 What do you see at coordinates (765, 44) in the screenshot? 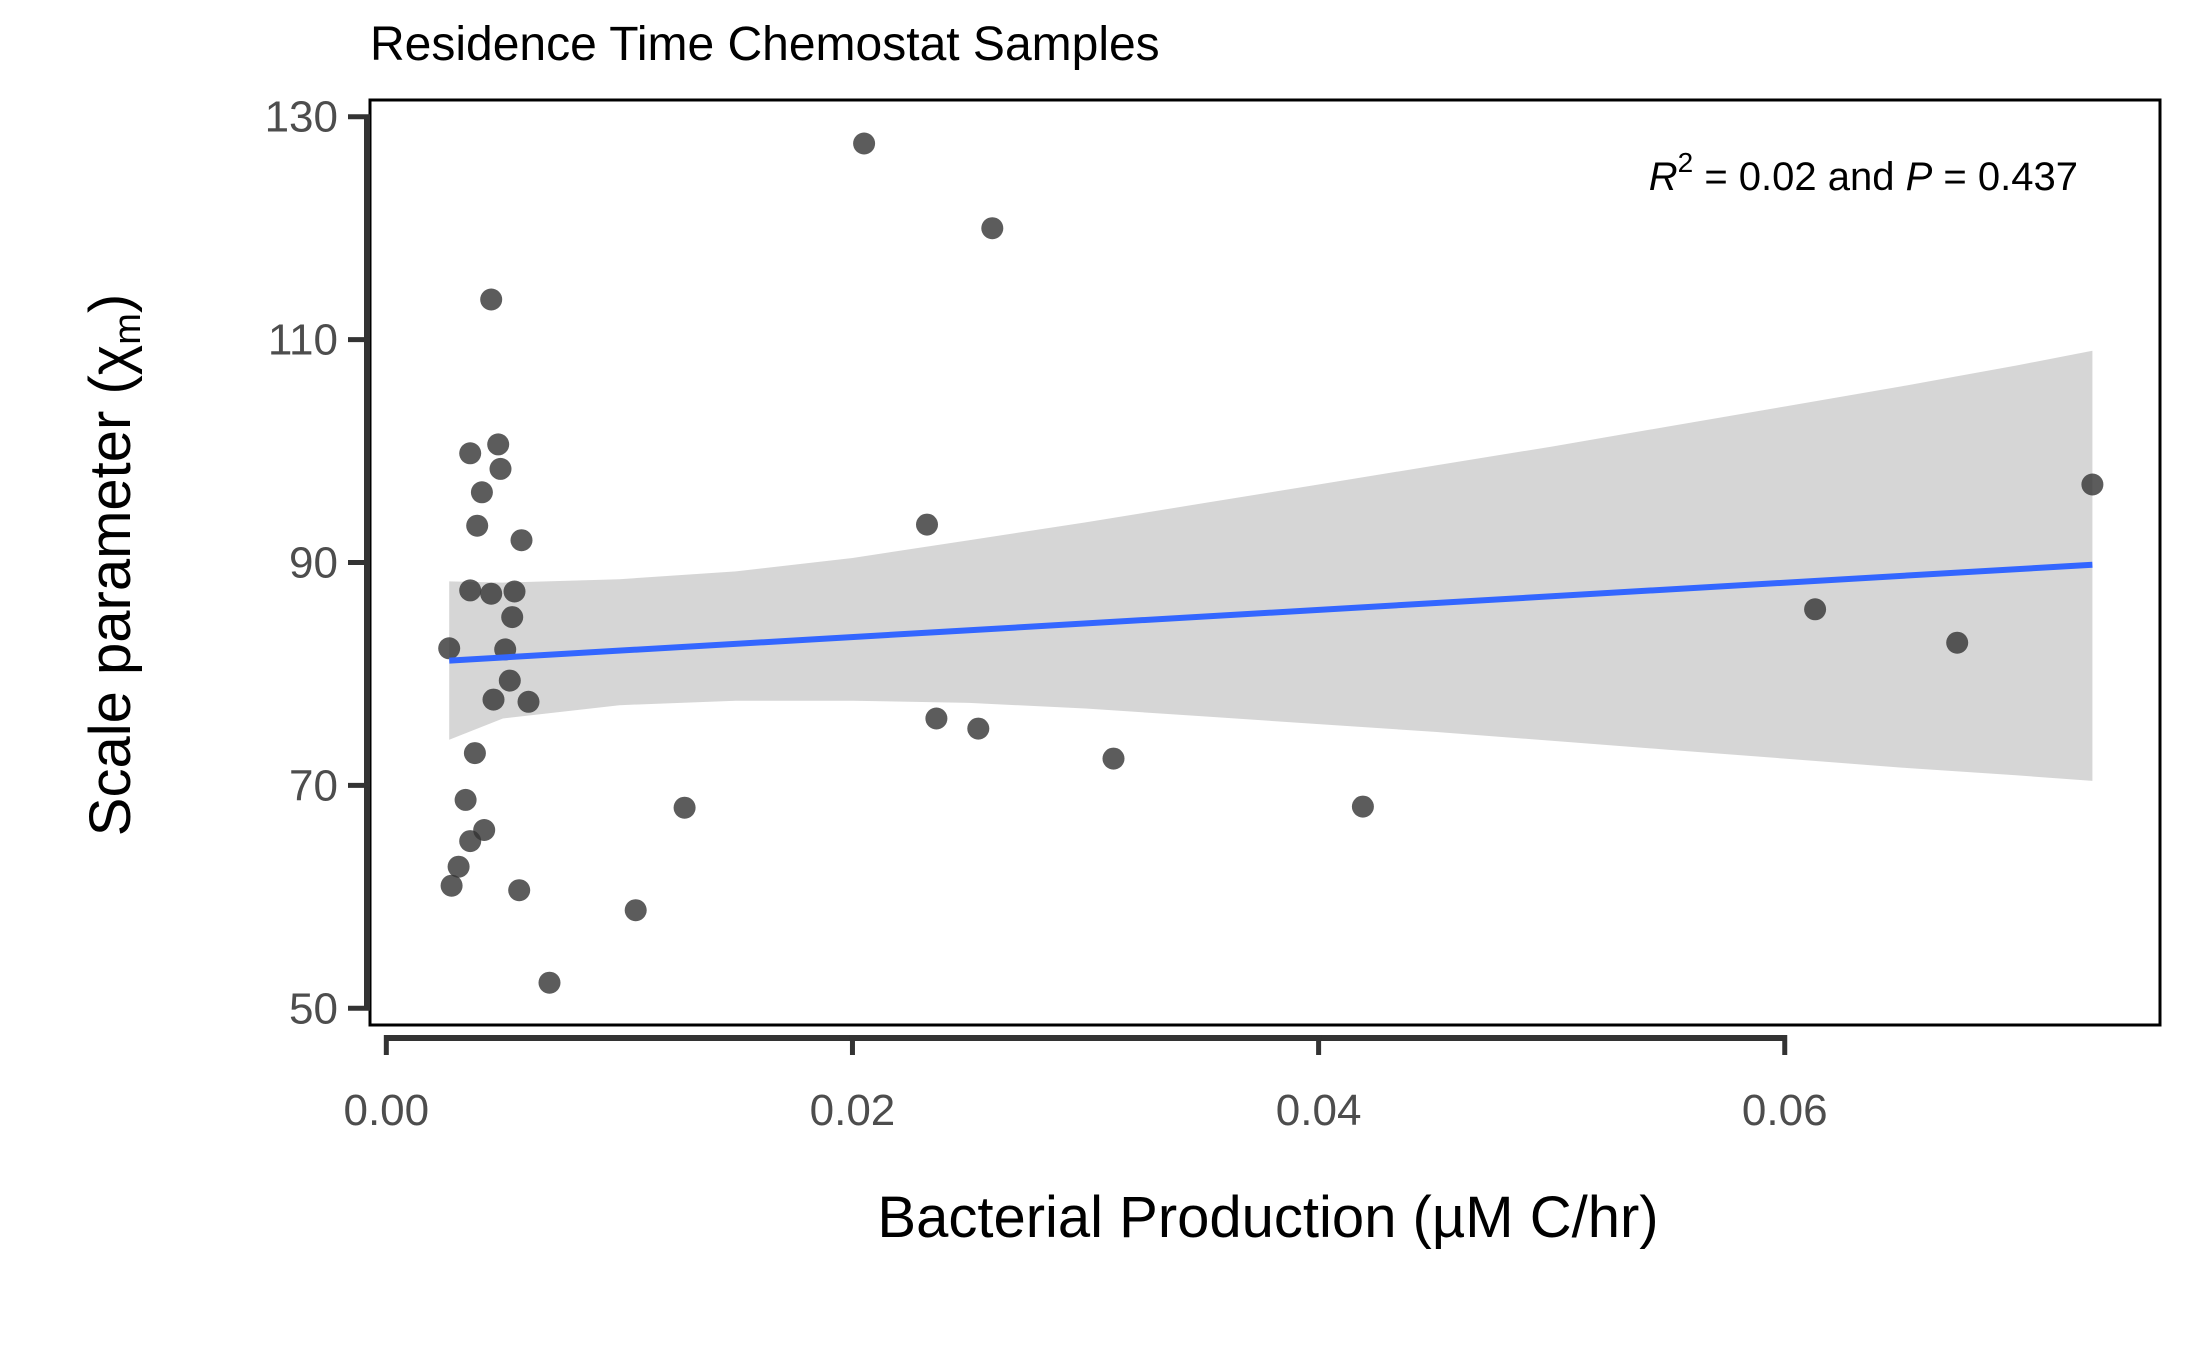
I see `chart-title: Residence Time Chemostat Samples` at bounding box center [765, 44].